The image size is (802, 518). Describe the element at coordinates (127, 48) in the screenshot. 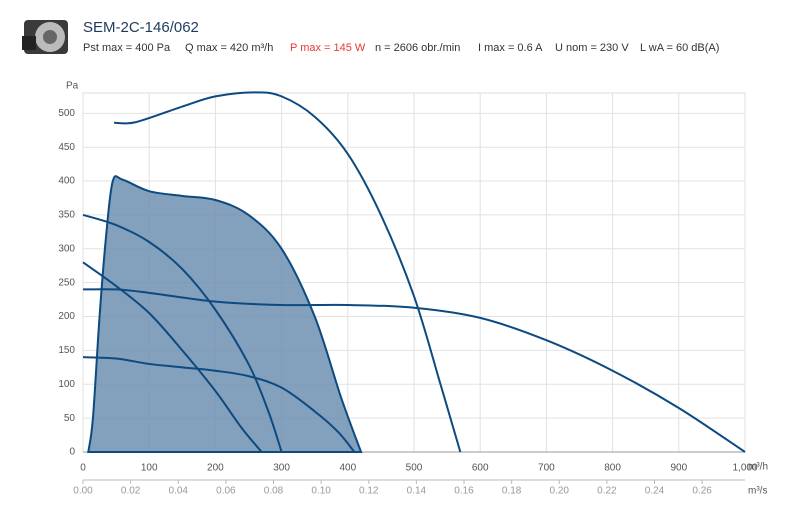

I see `spec: Pst max = 400 Pa` at that location.